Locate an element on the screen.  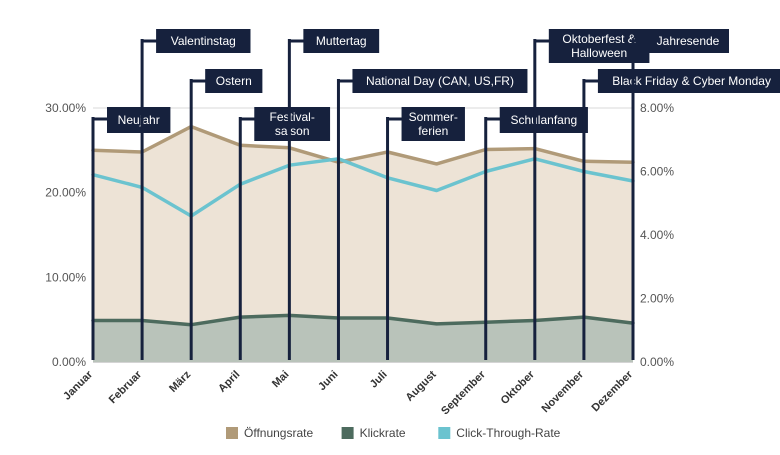
annotation-label: Halloween is located at coordinates (599, 53).